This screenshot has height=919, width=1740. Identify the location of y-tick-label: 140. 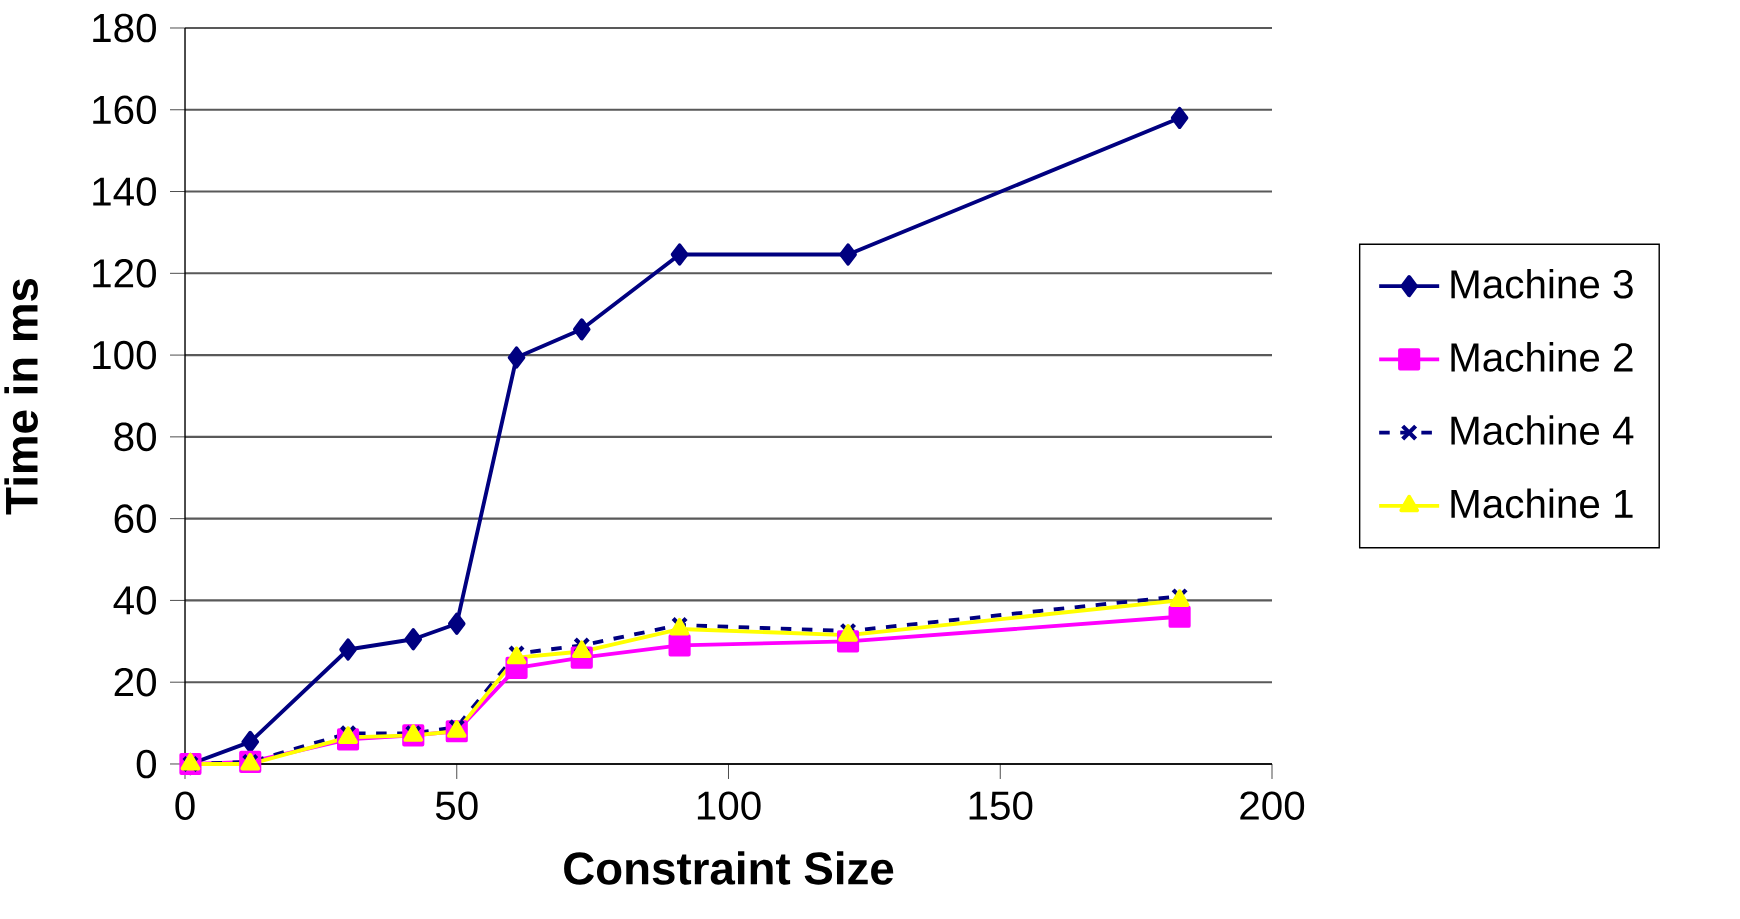
(124, 191).